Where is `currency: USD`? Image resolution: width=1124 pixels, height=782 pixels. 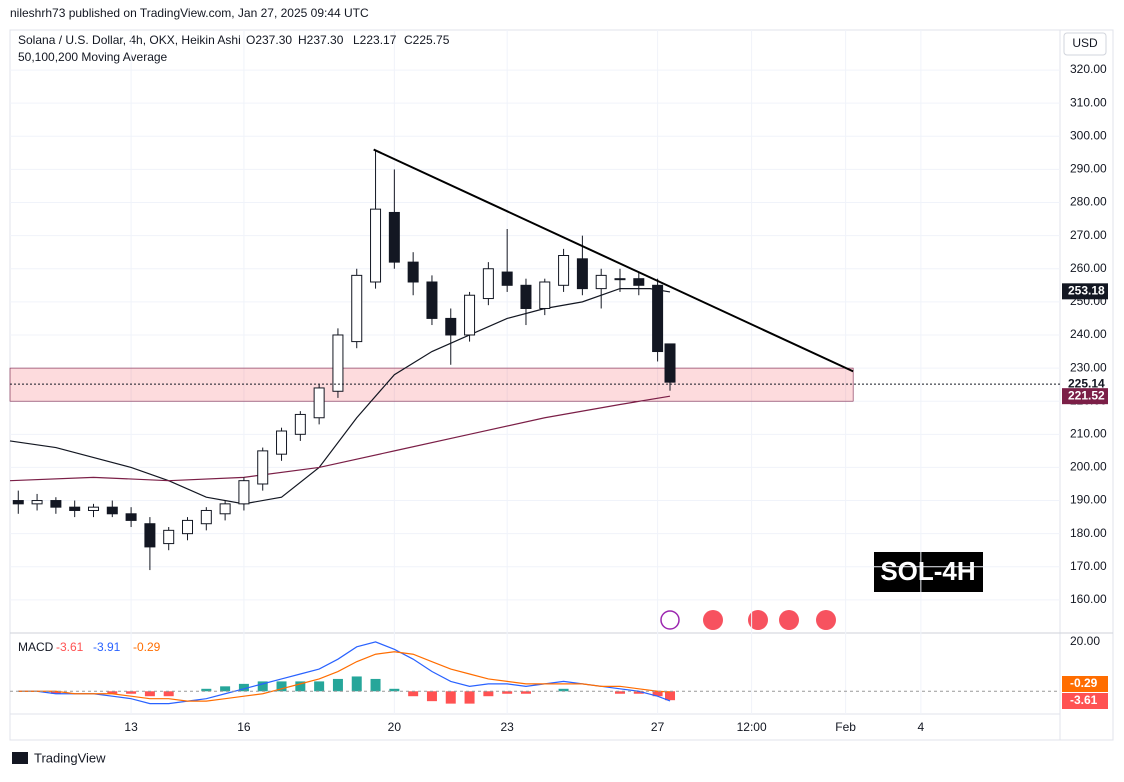 currency: USD is located at coordinates (1085, 43).